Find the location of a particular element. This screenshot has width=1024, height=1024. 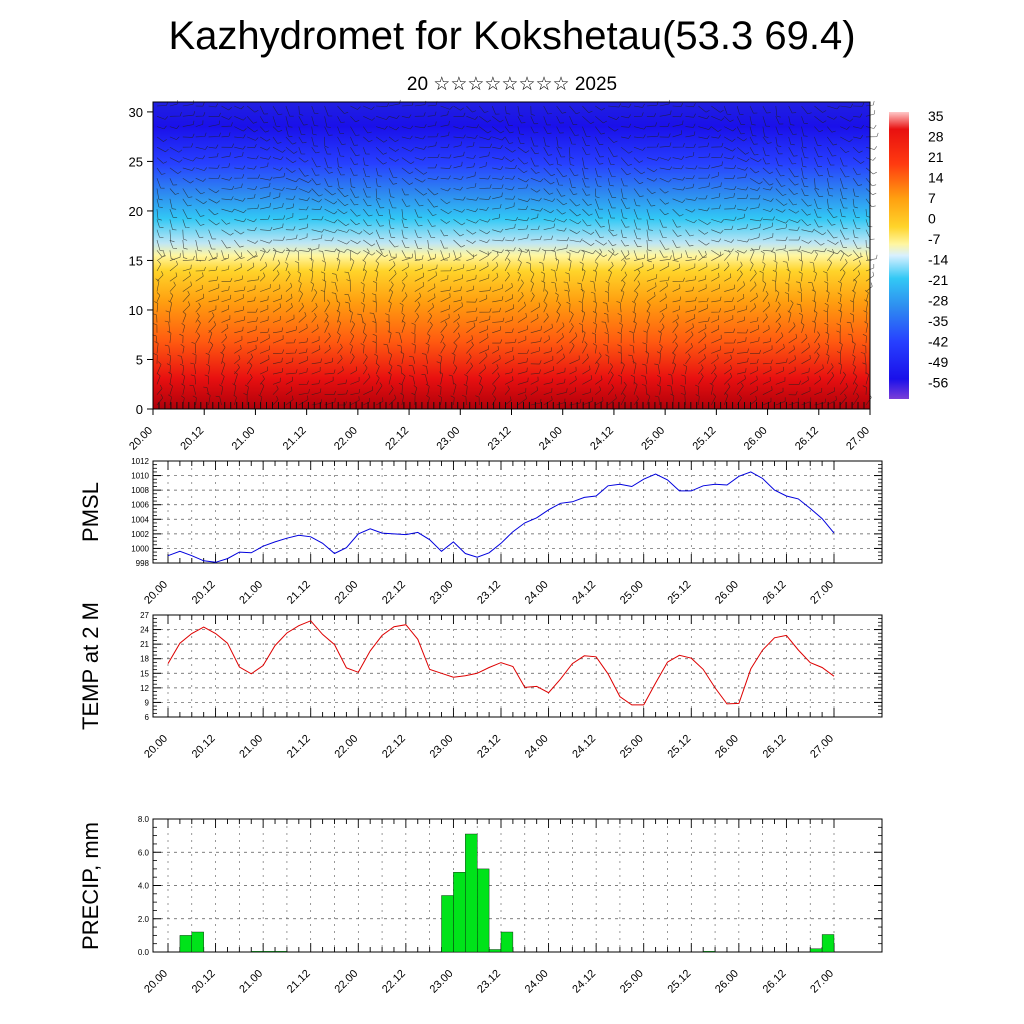

heatmap-y-tick-label: 25 is located at coordinates (136, 161).